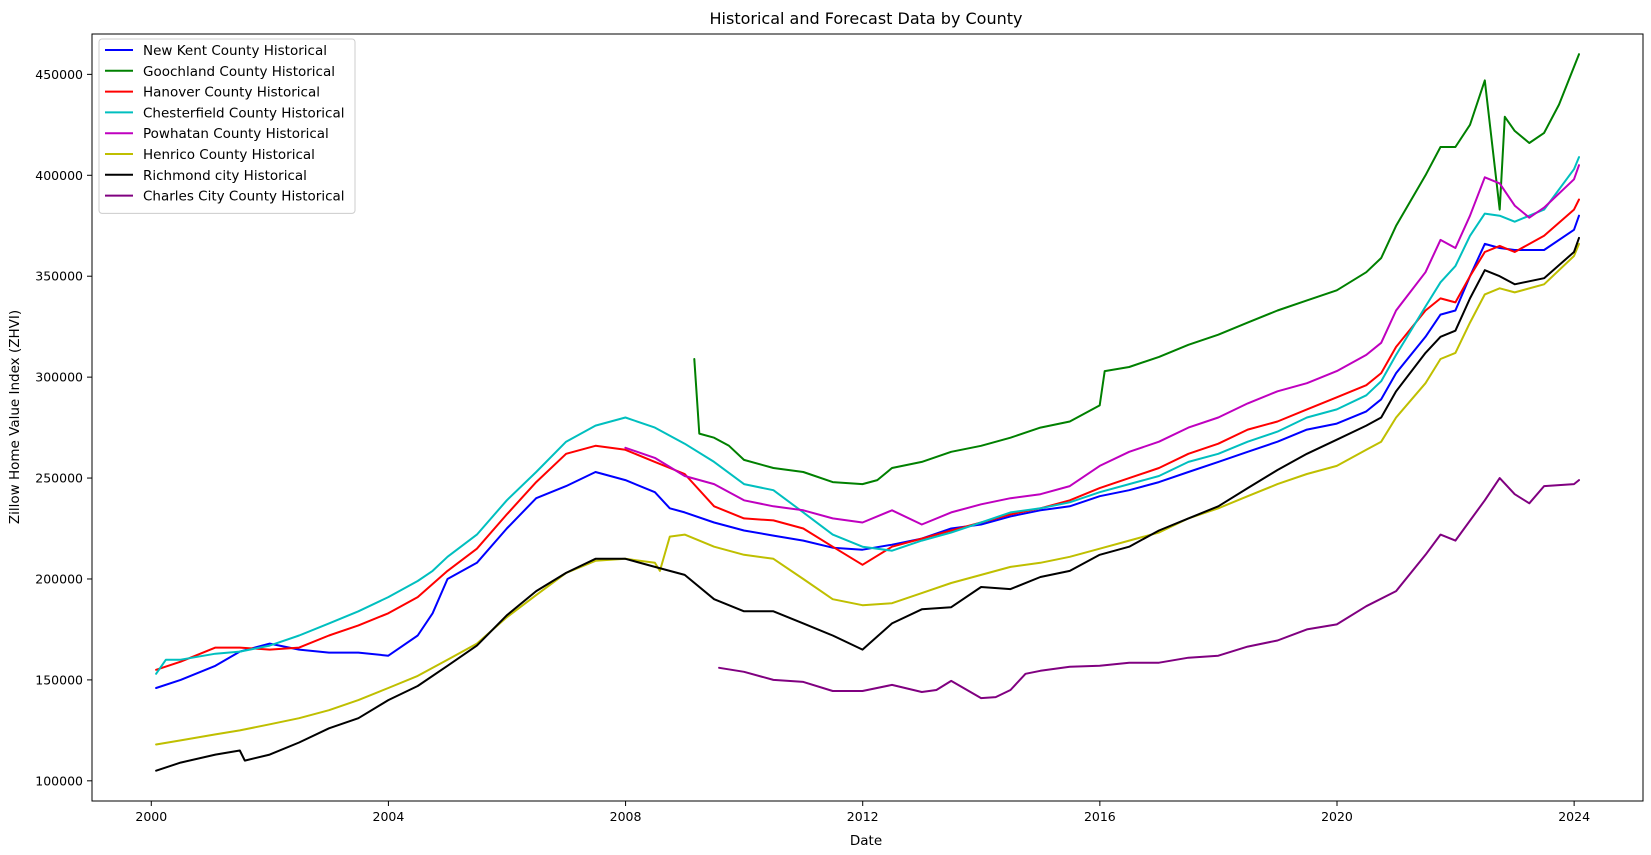 This screenshot has height=855, width=1651. Describe the element at coordinates (59, 679) in the screenshot. I see `y-tick-label: 150000` at that location.